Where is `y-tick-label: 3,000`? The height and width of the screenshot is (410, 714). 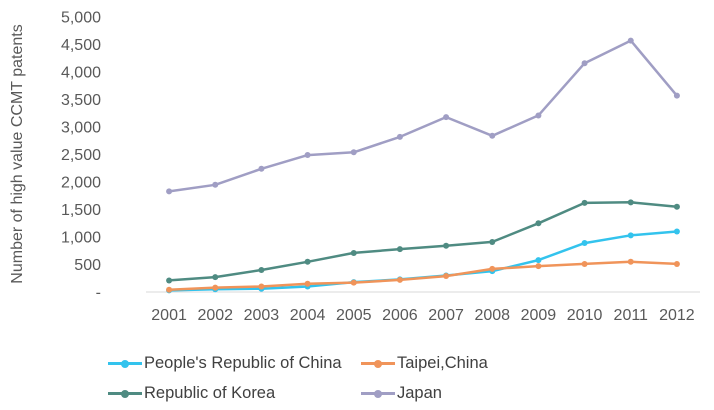
y-tick-label: 3,000 is located at coordinates (81, 128).